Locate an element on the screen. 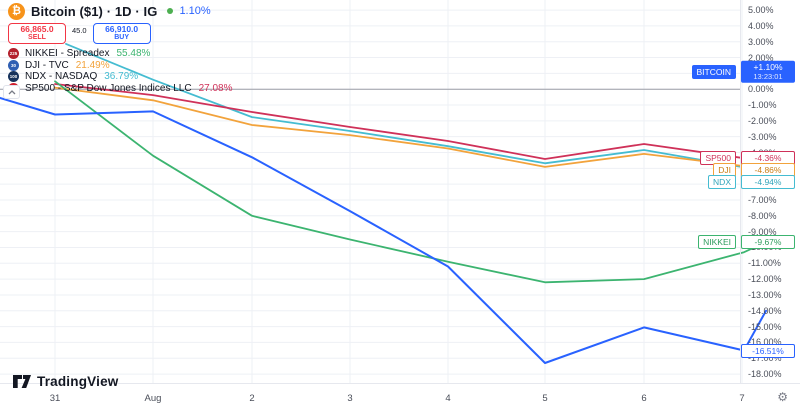 This screenshot has height=412, width=800. nikkei-name-tag: NIKKEI is located at coordinates (717, 242).